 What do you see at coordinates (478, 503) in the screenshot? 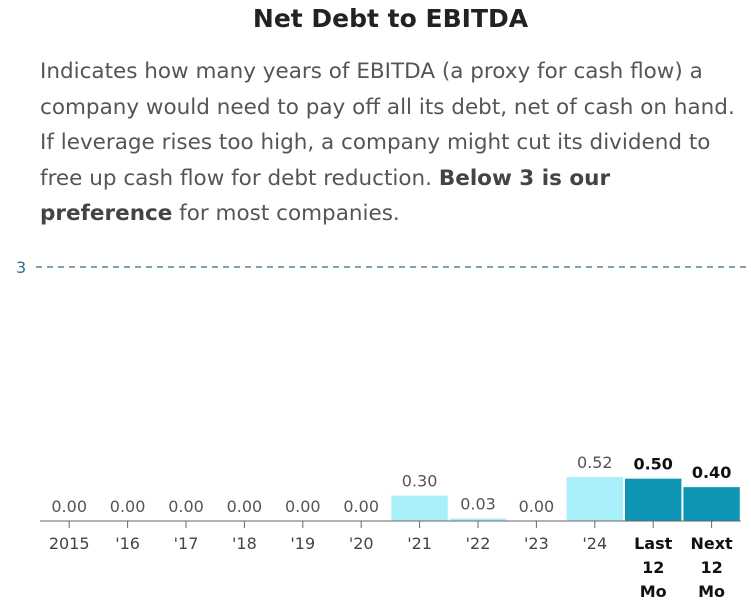
I see `value-label-7: 0.03` at bounding box center [478, 503].